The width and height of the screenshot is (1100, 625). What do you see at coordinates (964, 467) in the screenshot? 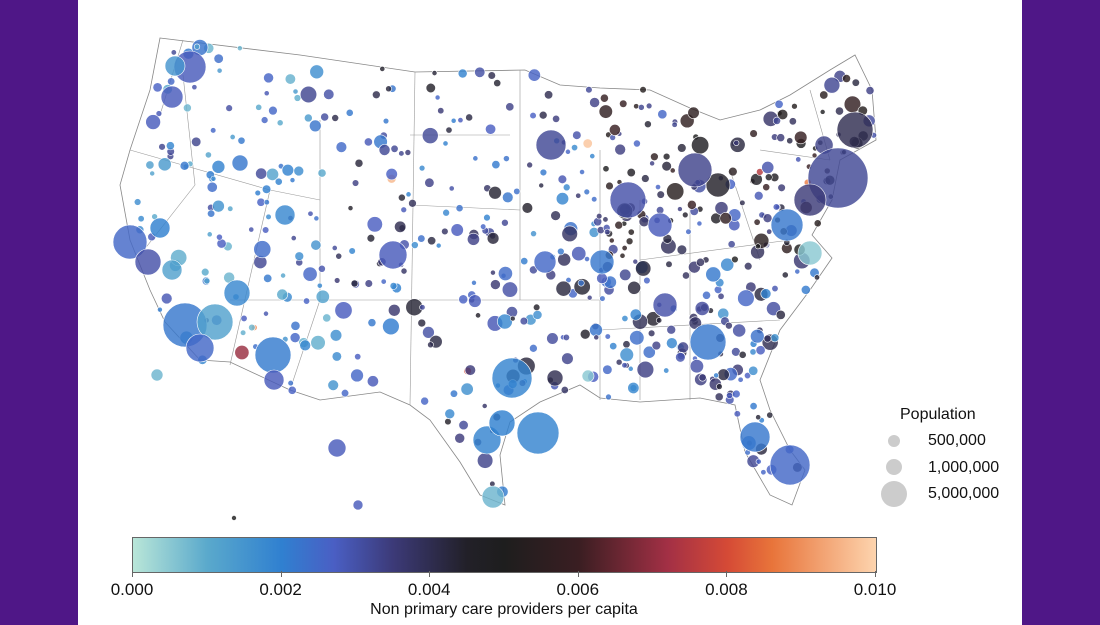
I see `size-legend-label: 1,000,000` at bounding box center [964, 467].